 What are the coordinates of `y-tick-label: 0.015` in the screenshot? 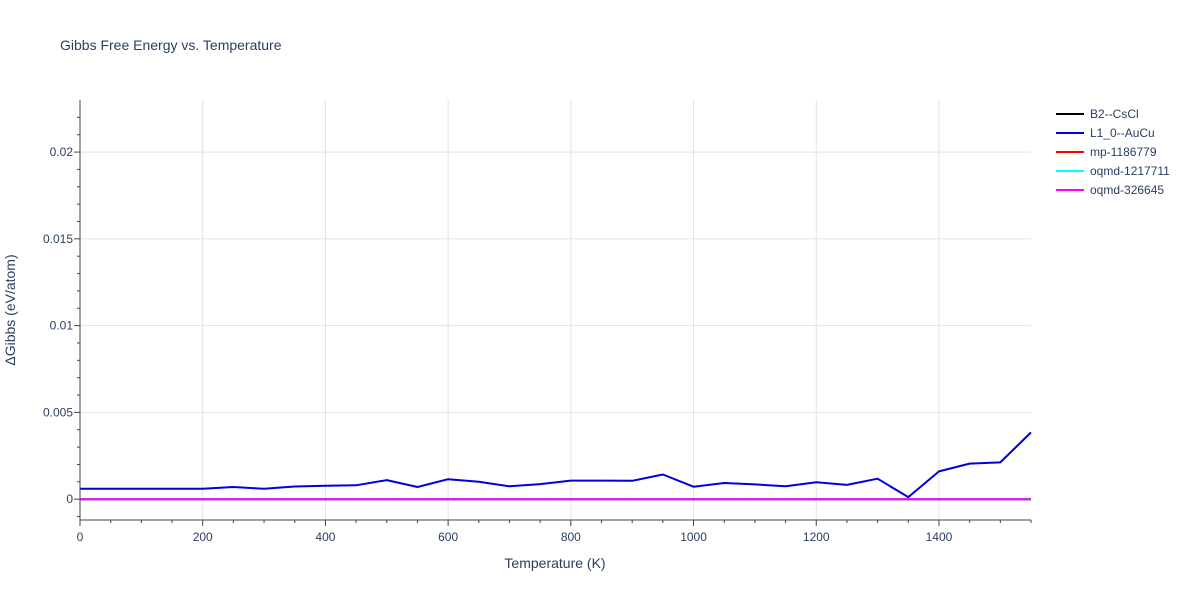 It's located at (58, 239).